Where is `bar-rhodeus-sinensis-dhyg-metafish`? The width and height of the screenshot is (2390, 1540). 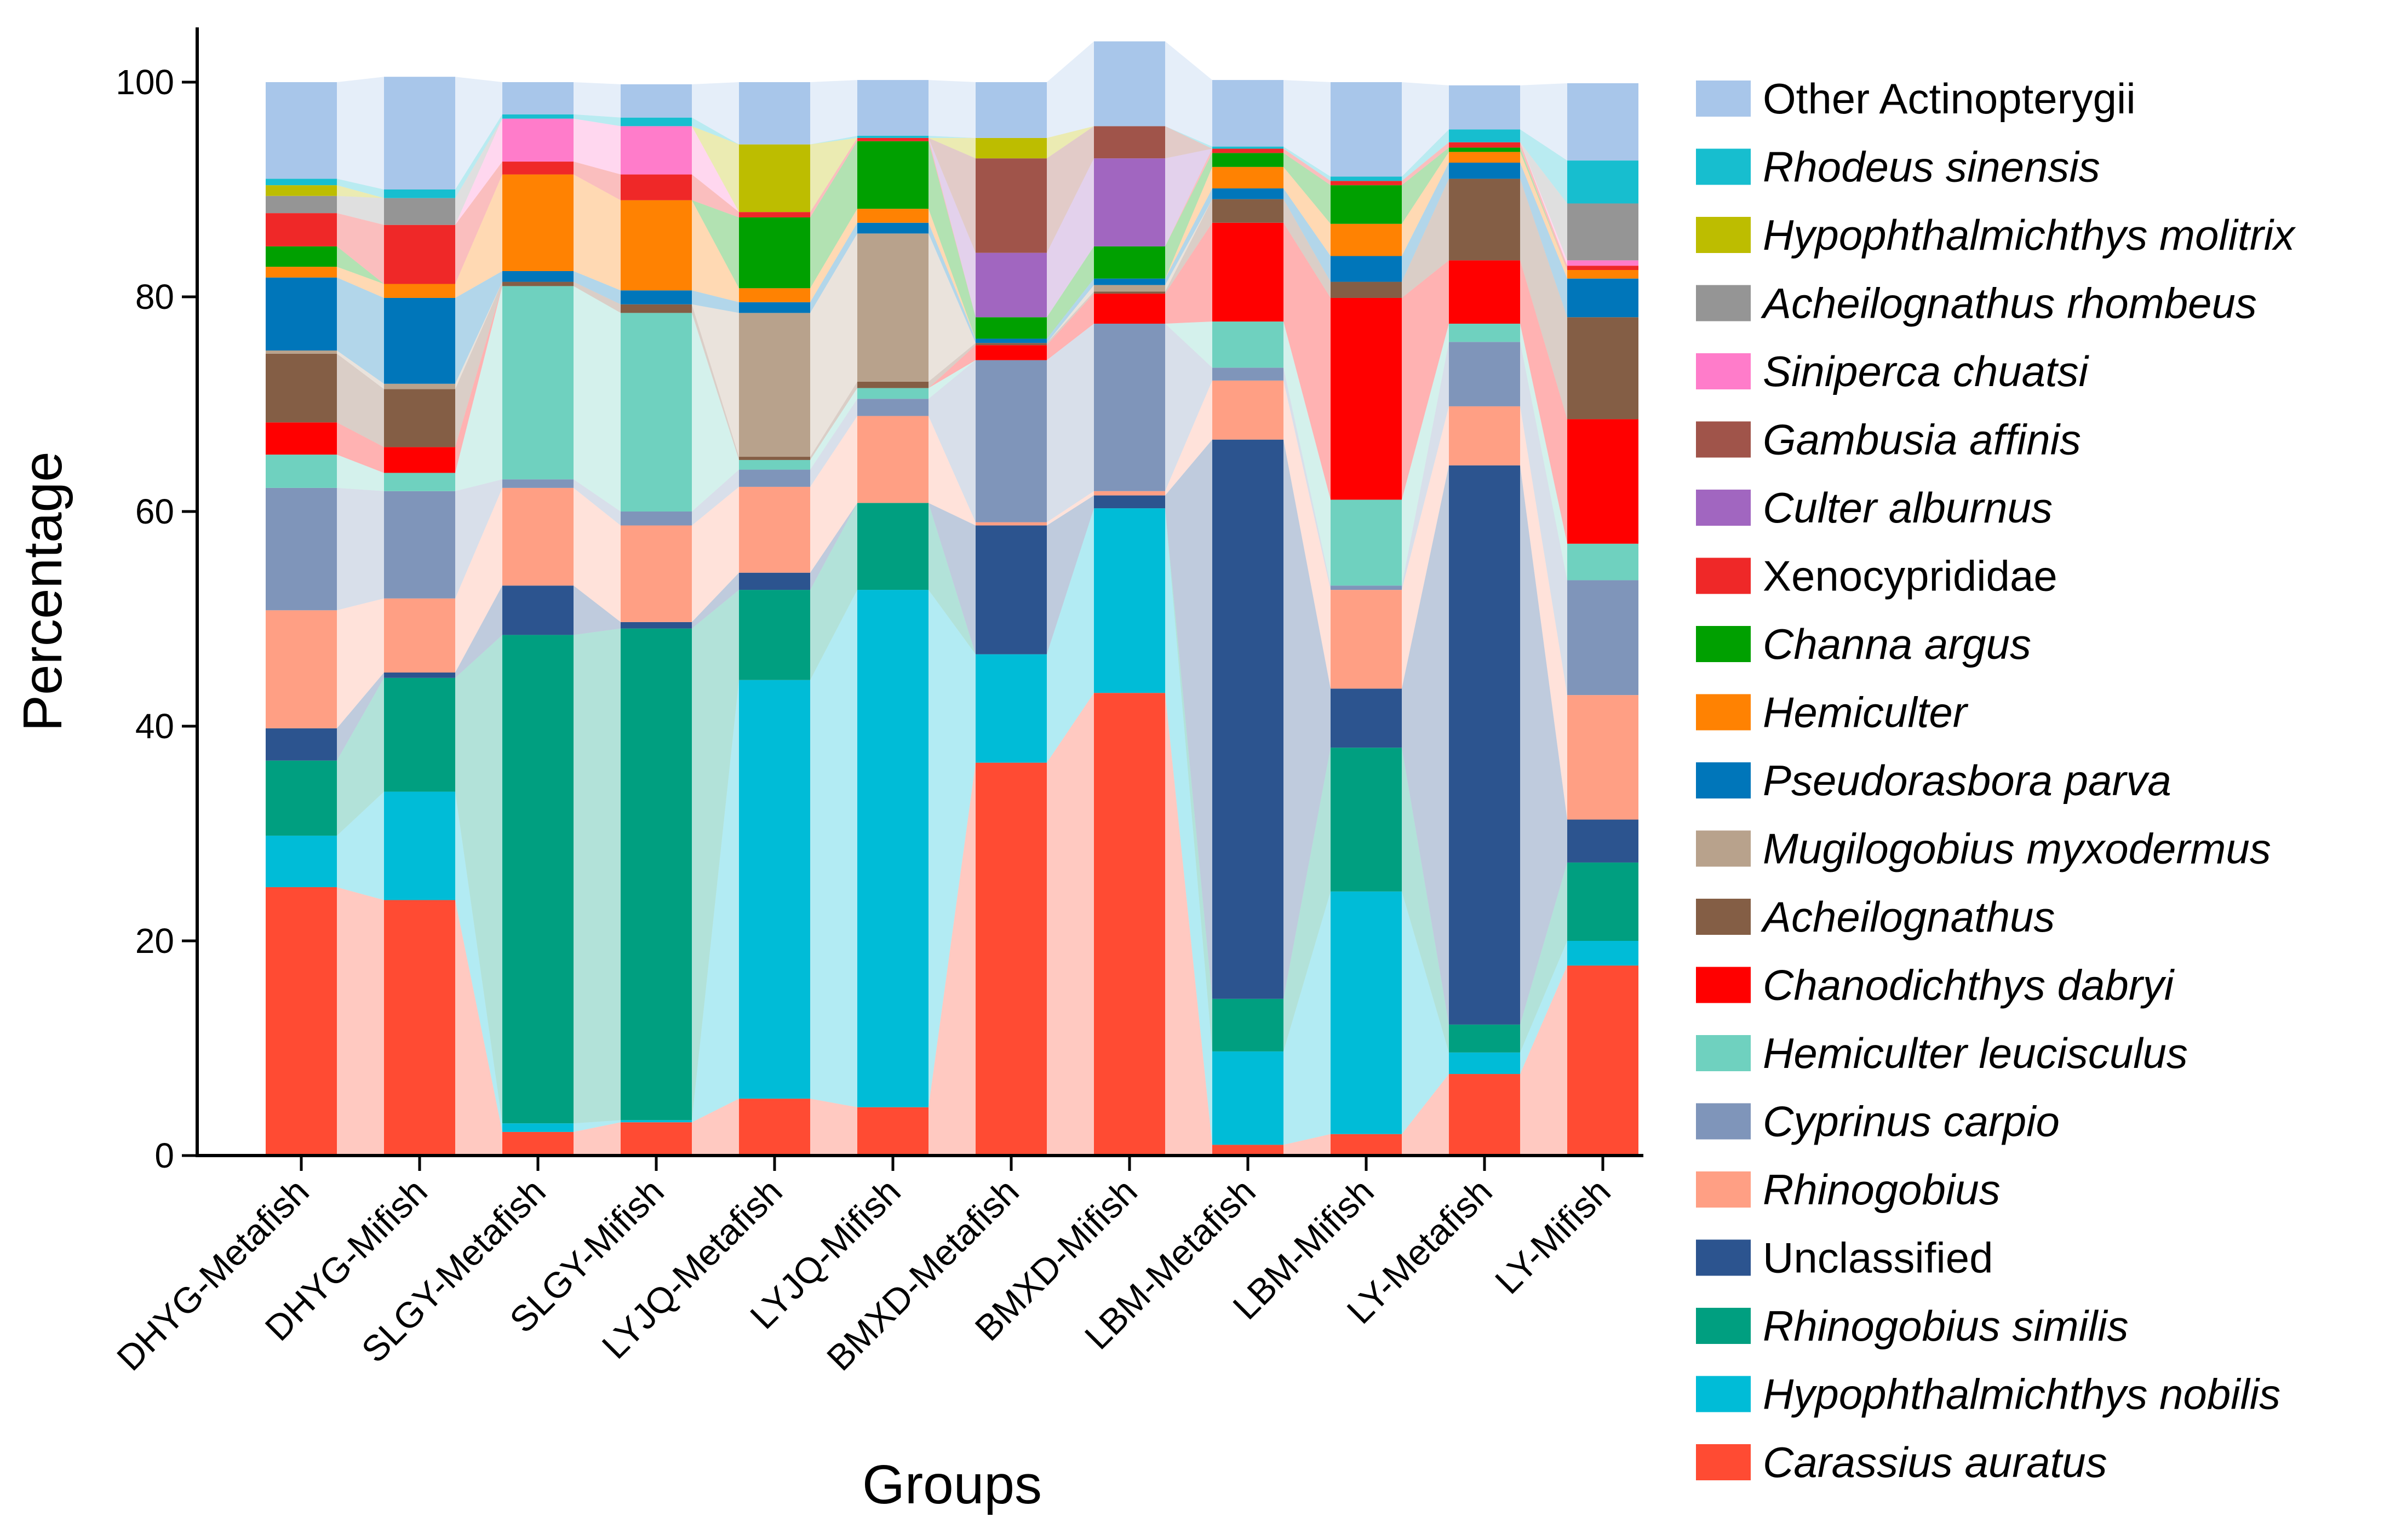 bar-rhodeus-sinensis-dhyg-metafish is located at coordinates (301, 183).